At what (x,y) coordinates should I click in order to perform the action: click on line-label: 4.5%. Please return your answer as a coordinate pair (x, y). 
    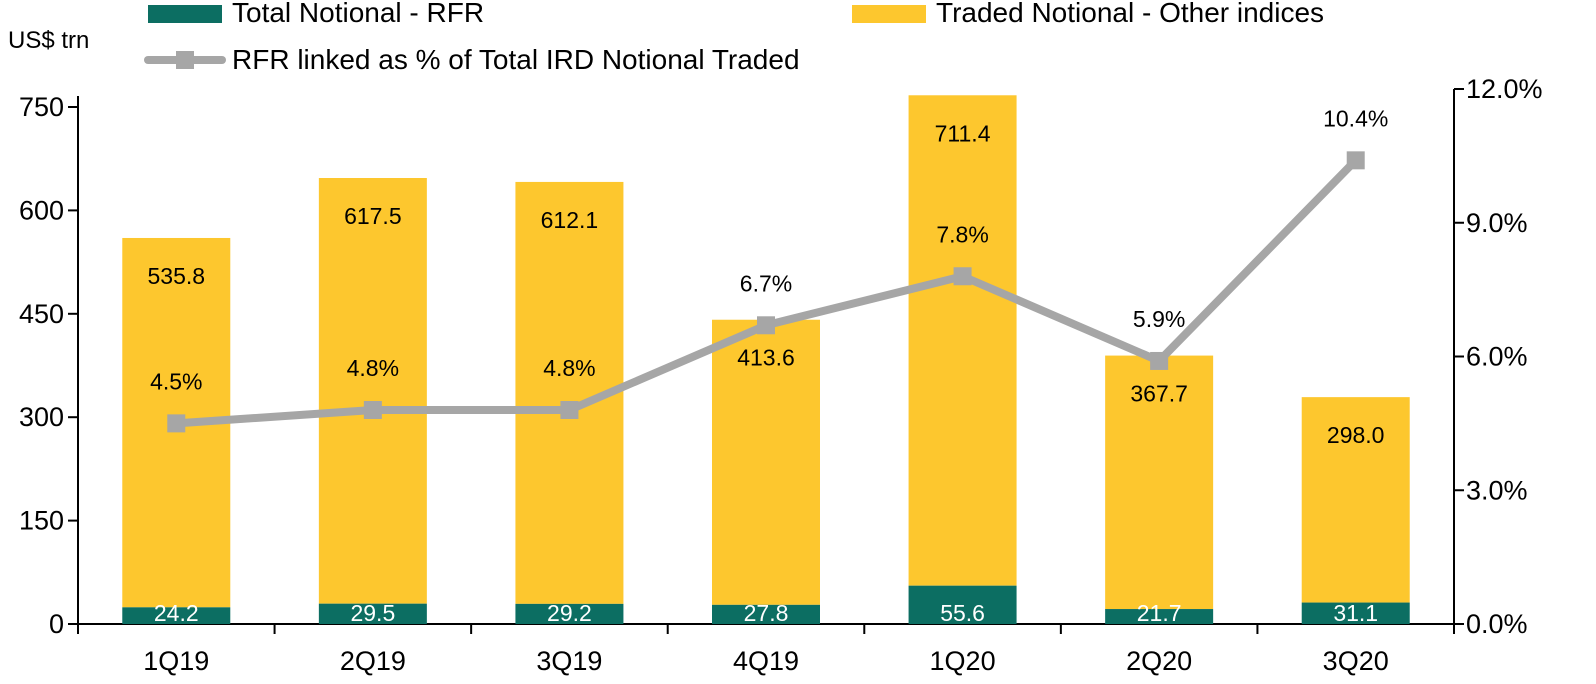
    Looking at the image, I should click on (176, 381).